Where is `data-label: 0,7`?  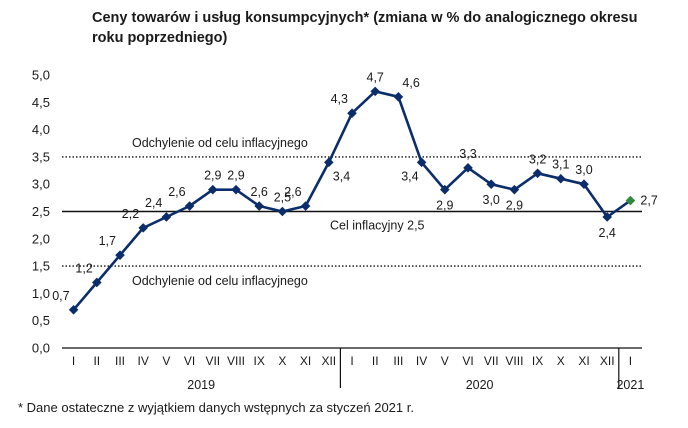
data-label: 0,7 is located at coordinates (60, 296).